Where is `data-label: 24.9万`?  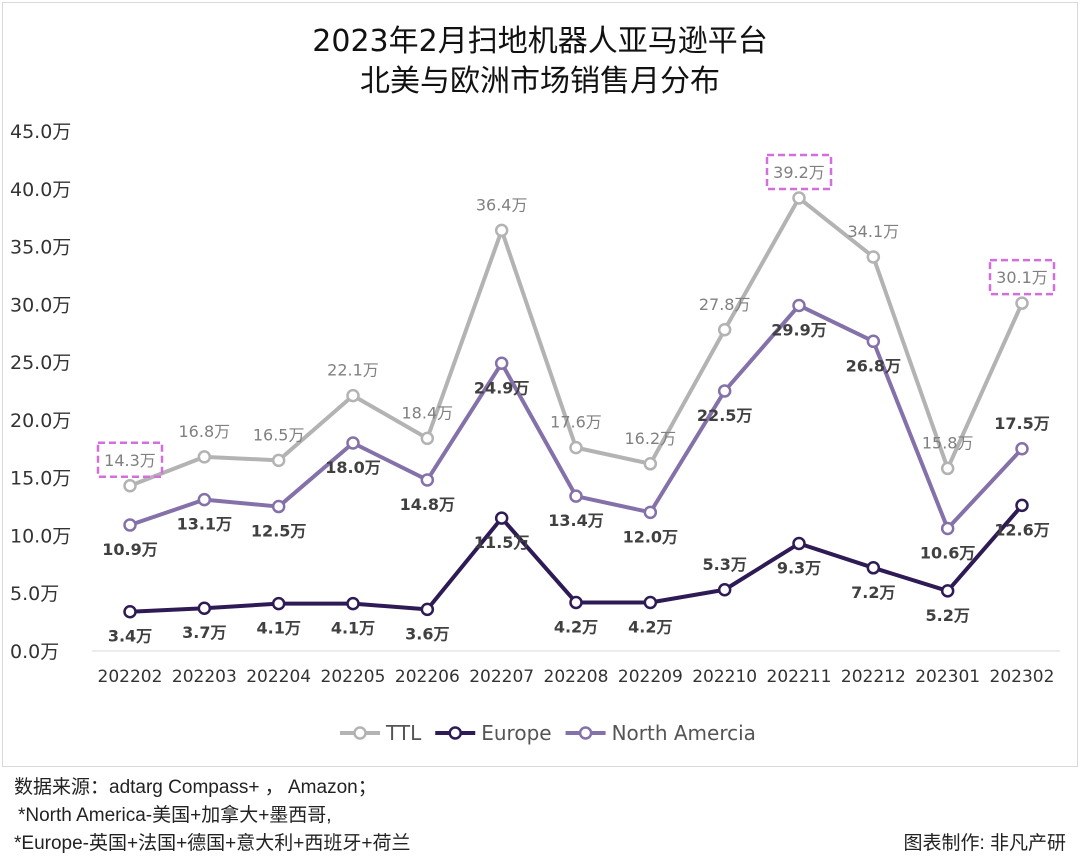
data-label: 24.9万 is located at coordinates (501, 387).